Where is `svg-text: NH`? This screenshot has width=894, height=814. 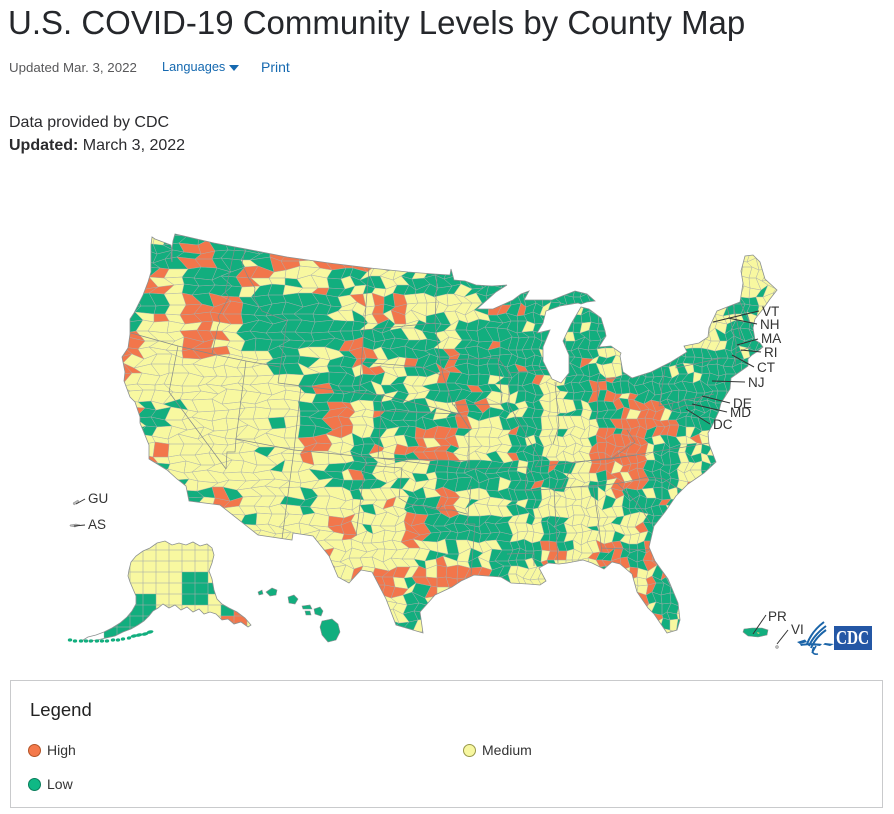 svg-text: NH is located at coordinates (770, 324).